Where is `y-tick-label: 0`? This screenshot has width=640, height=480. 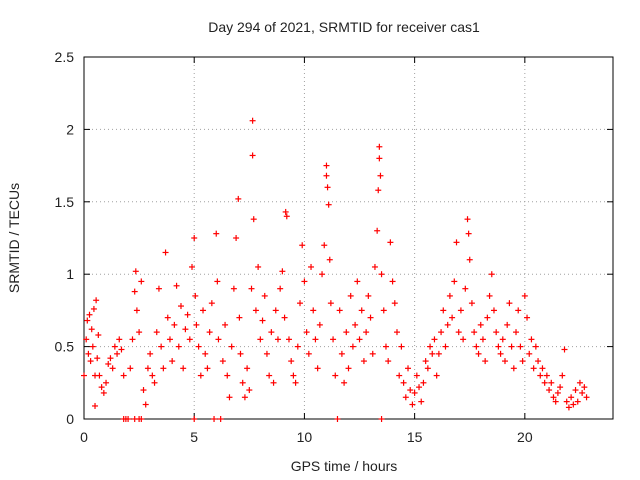
y-tick-label: 0 is located at coordinates (70, 419).